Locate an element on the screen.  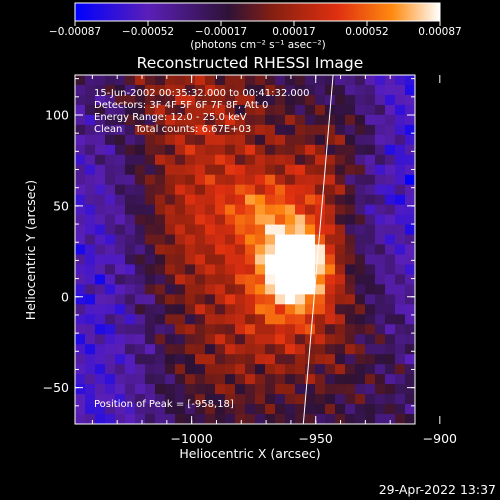
x-tick-label: −1000 is located at coordinates (191, 438).